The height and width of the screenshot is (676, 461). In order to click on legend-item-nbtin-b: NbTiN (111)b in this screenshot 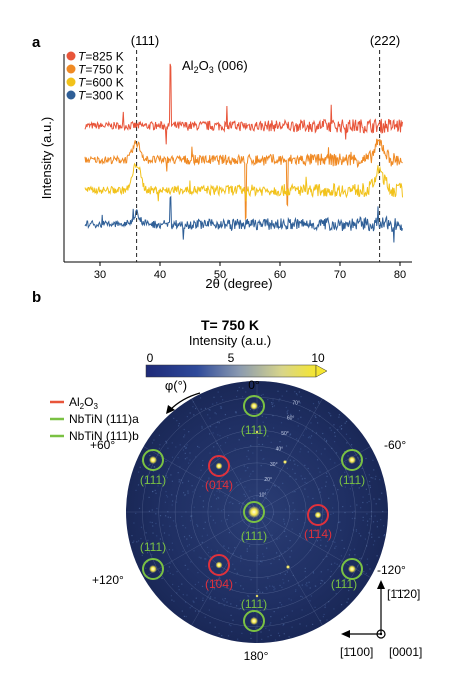, I will do `click(94, 436)`.